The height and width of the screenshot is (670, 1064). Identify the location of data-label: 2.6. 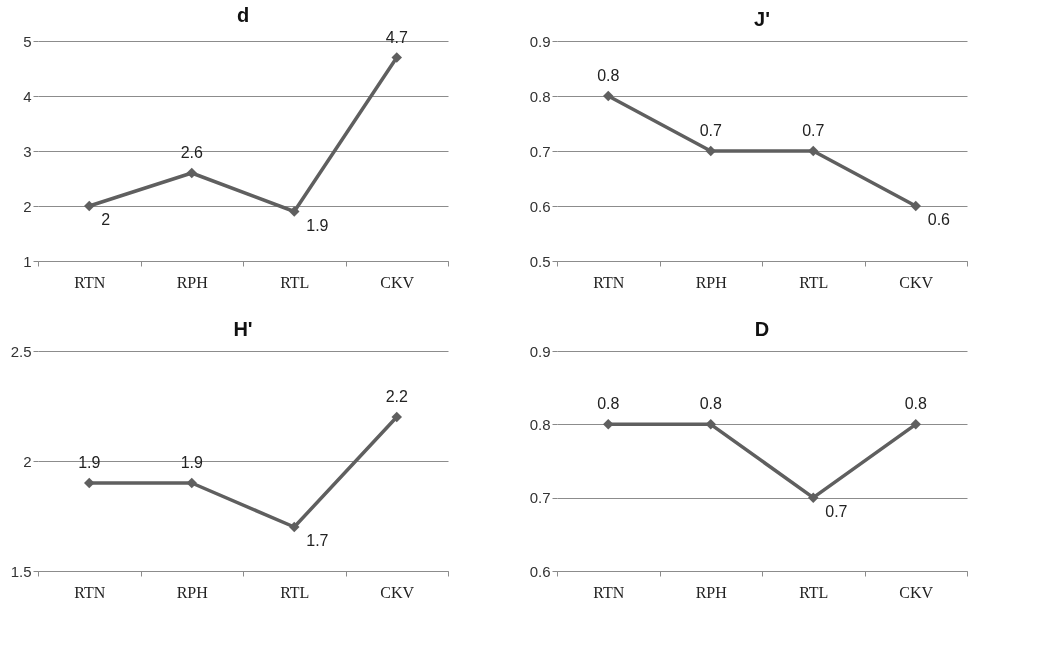
(191, 152).